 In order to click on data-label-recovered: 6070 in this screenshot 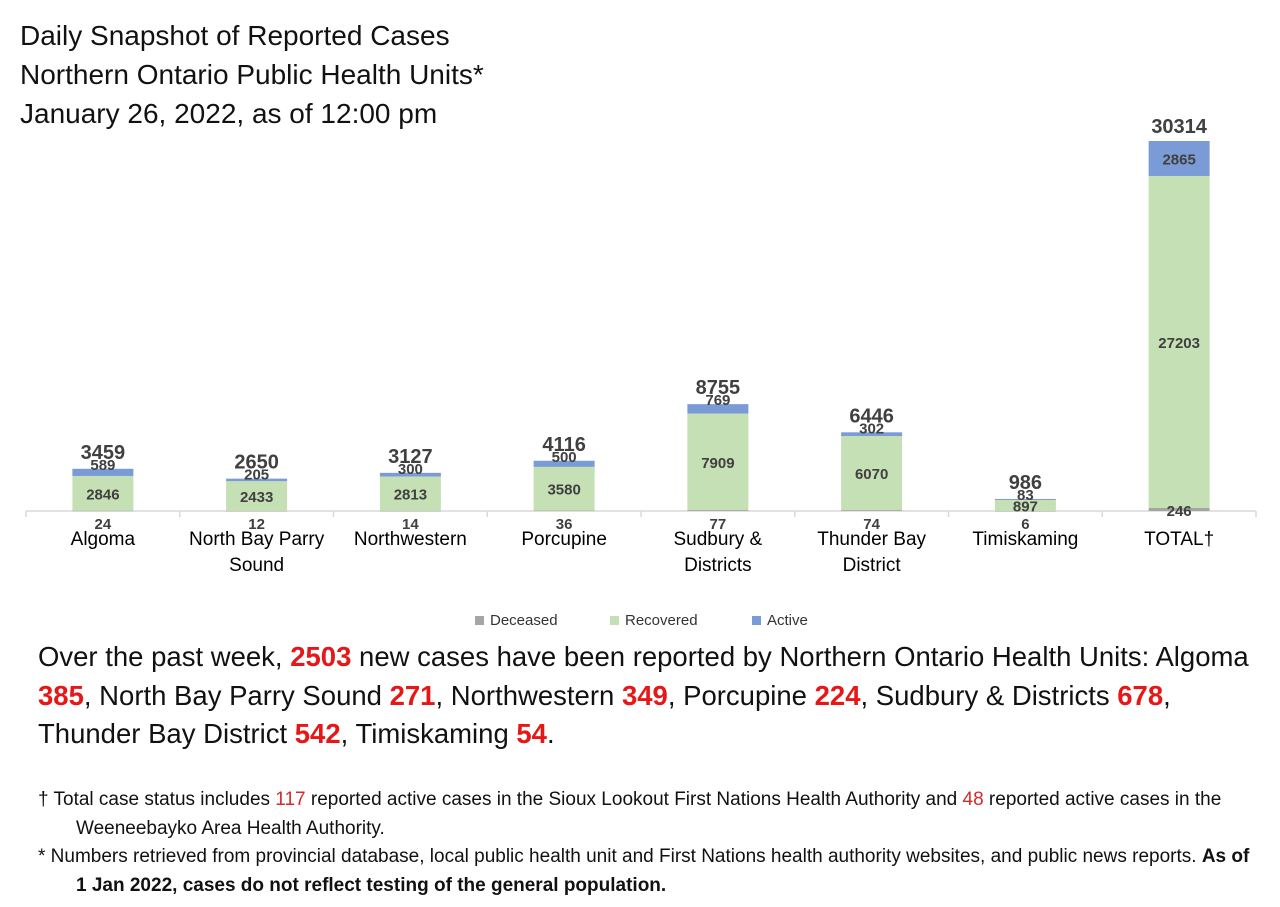, I will do `click(871, 474)`.